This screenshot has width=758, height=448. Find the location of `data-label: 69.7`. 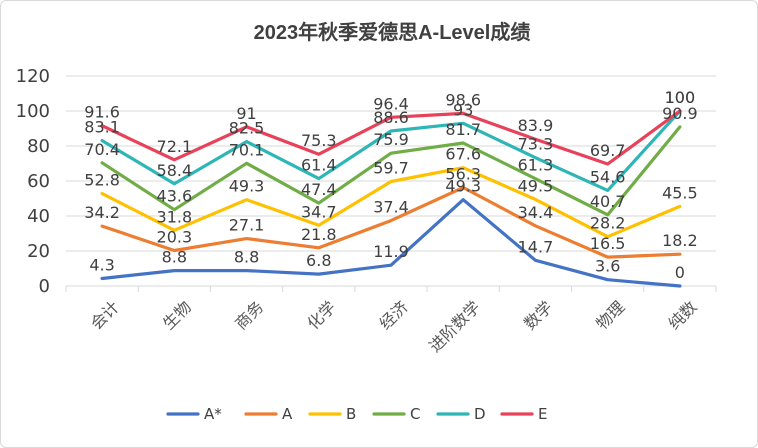

data-label: 69.7 is located at coordinates (608, 150).